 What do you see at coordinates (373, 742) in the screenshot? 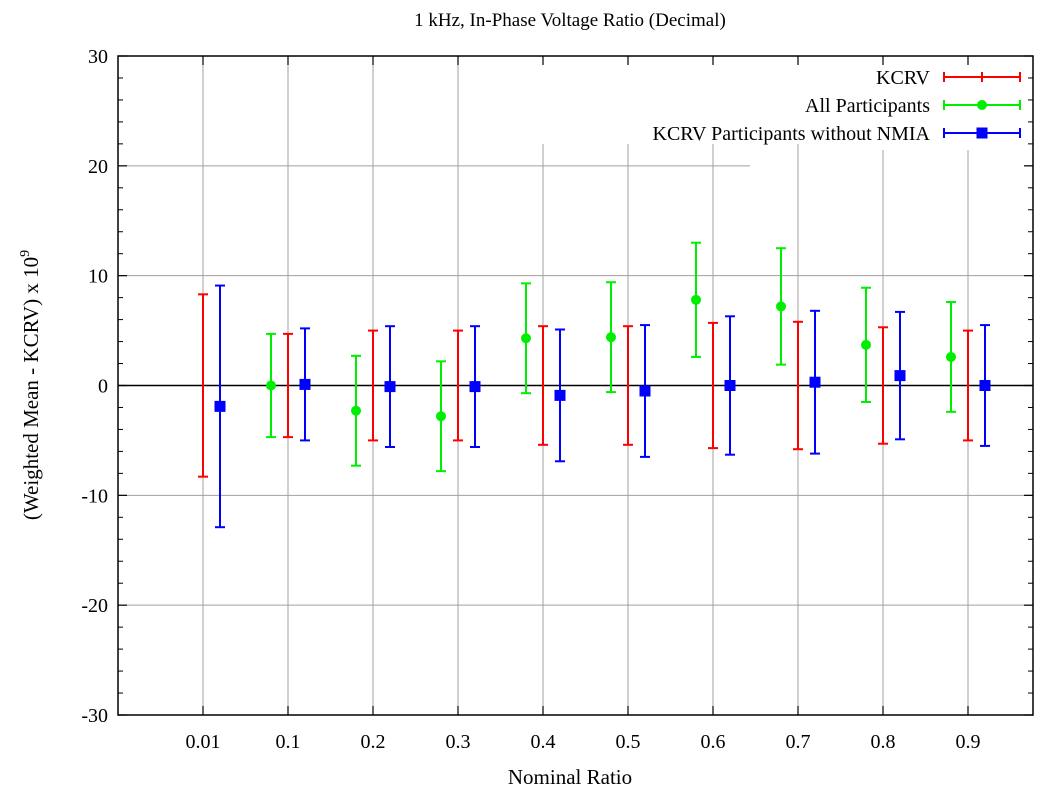
I see `x-tick-label: 0.2` at bounding box center [373, 742].